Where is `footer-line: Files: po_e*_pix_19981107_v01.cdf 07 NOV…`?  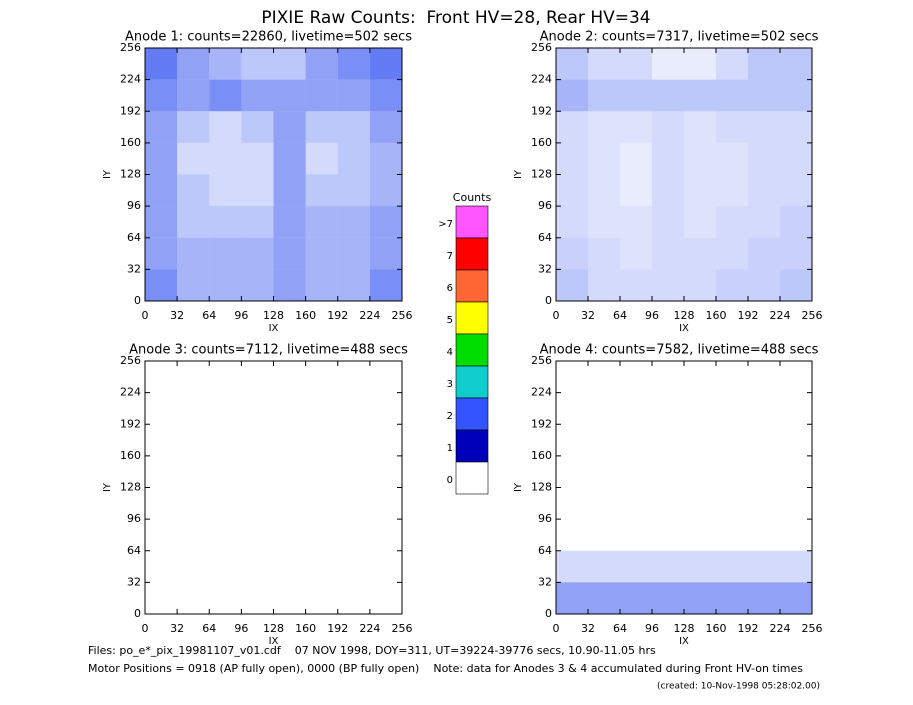 footer-line: Files: po_e*_pix_19981107_v01.cdf 07 NOV… is located at coordinates (372, 650).